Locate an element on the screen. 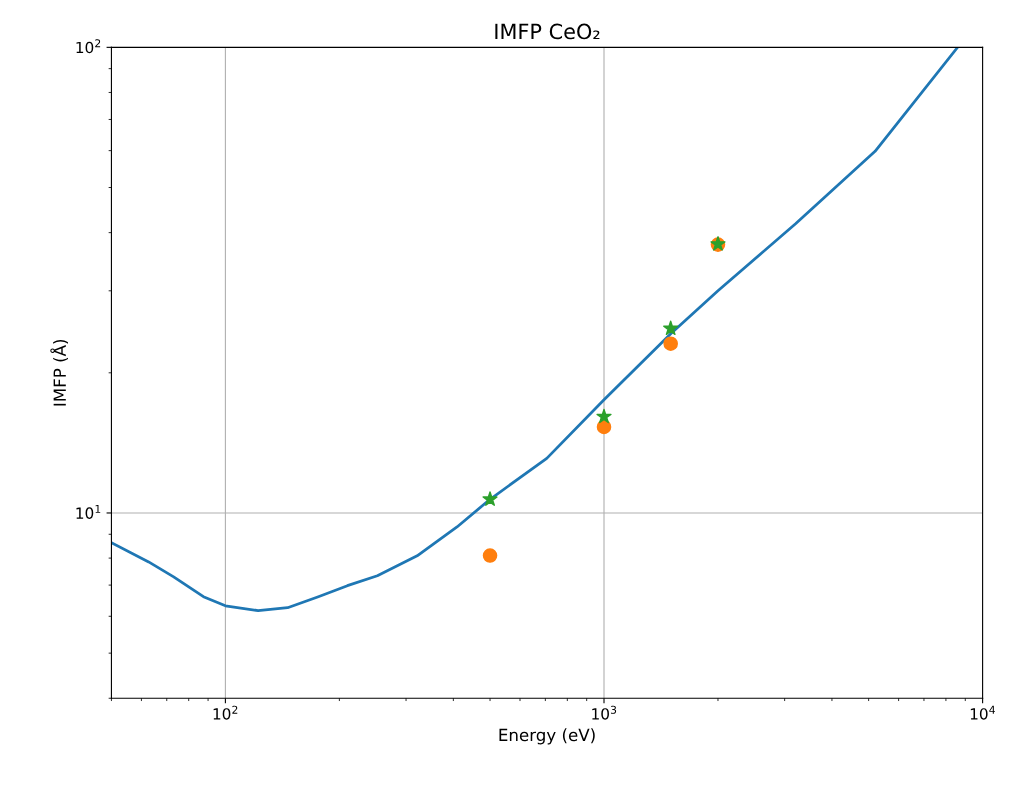  chart-title: IMFP CeO₂ is located at coordinates (547, 31).